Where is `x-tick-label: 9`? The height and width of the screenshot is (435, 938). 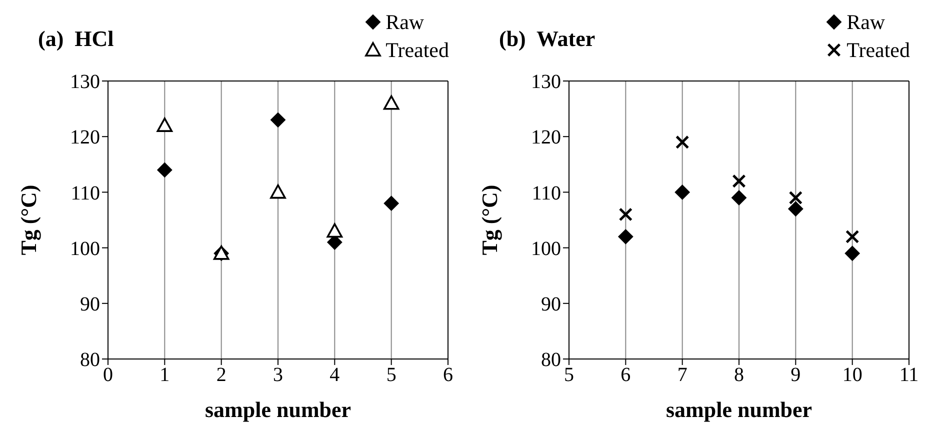
x-tick-label: 9 is located at coordinates (795, 375).